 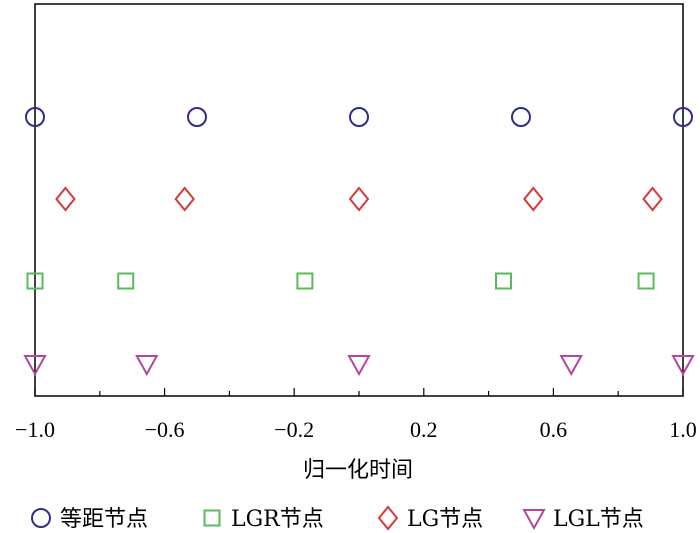 I want to click on series-diamond, so click(x=359, y=199).